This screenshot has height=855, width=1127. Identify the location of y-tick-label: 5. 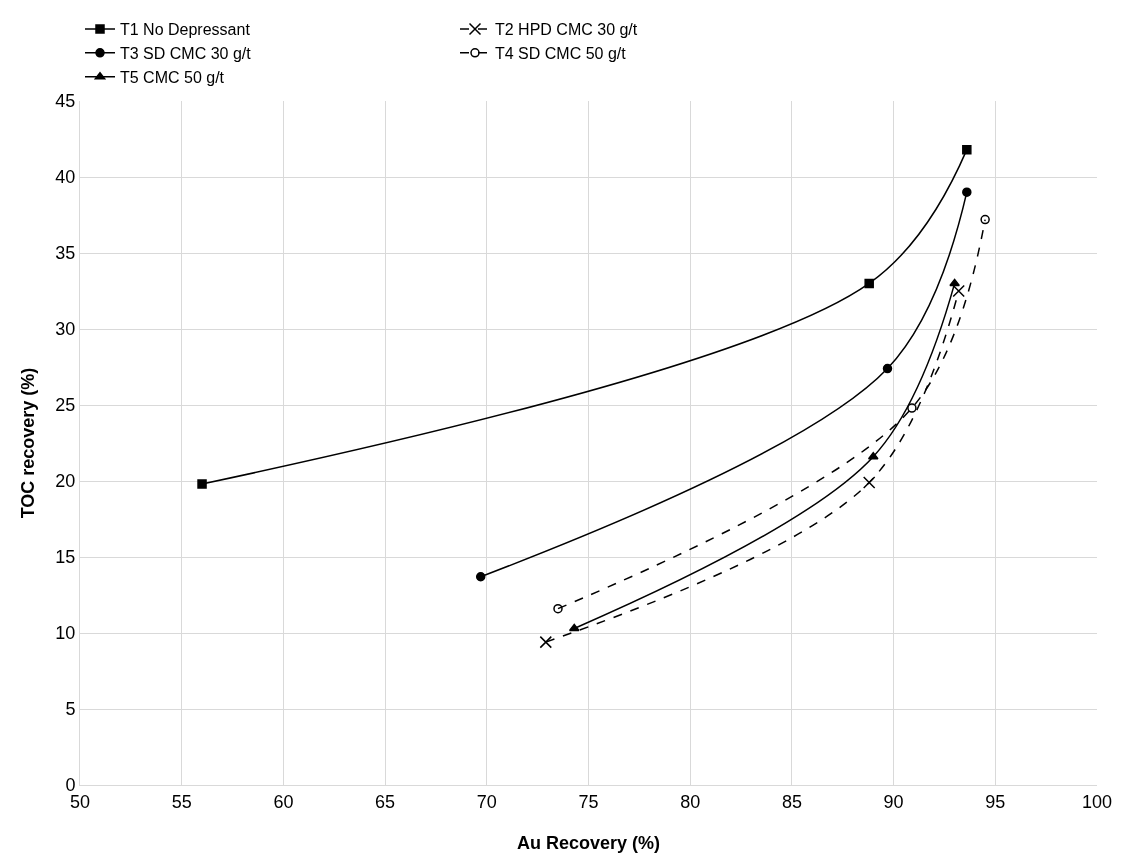
(70, 709).